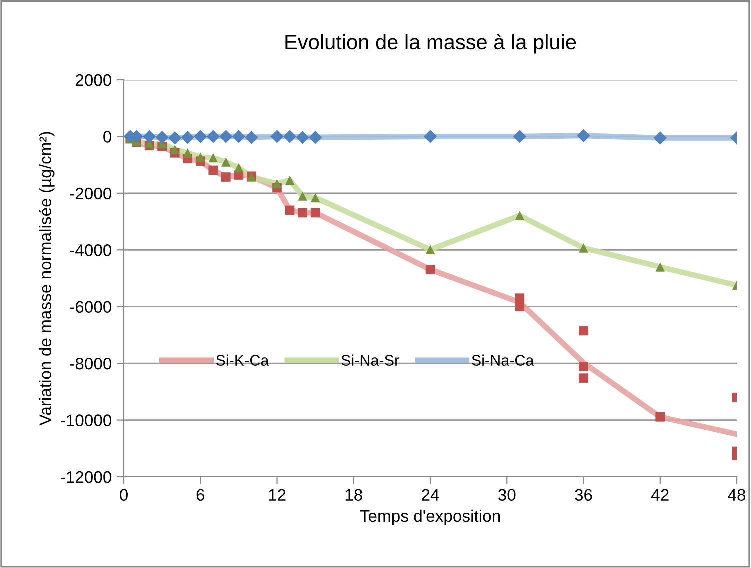  I want to click on legend-label: Si-Na-Sr, so click(371, 360).